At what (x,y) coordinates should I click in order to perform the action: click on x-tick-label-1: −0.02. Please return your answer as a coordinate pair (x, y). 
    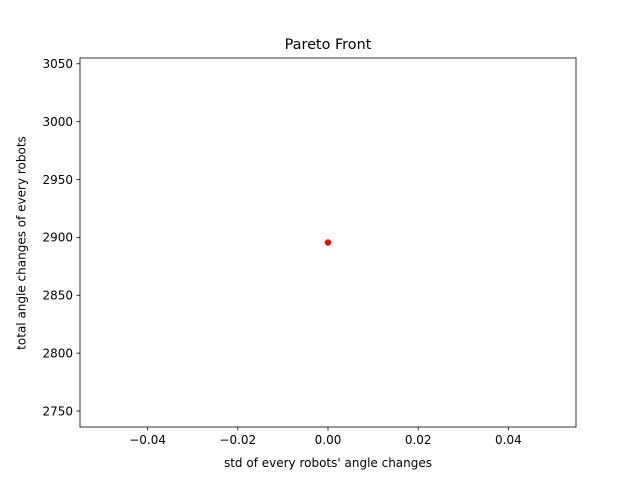
    Looking at the image, I should click on (237, 440).